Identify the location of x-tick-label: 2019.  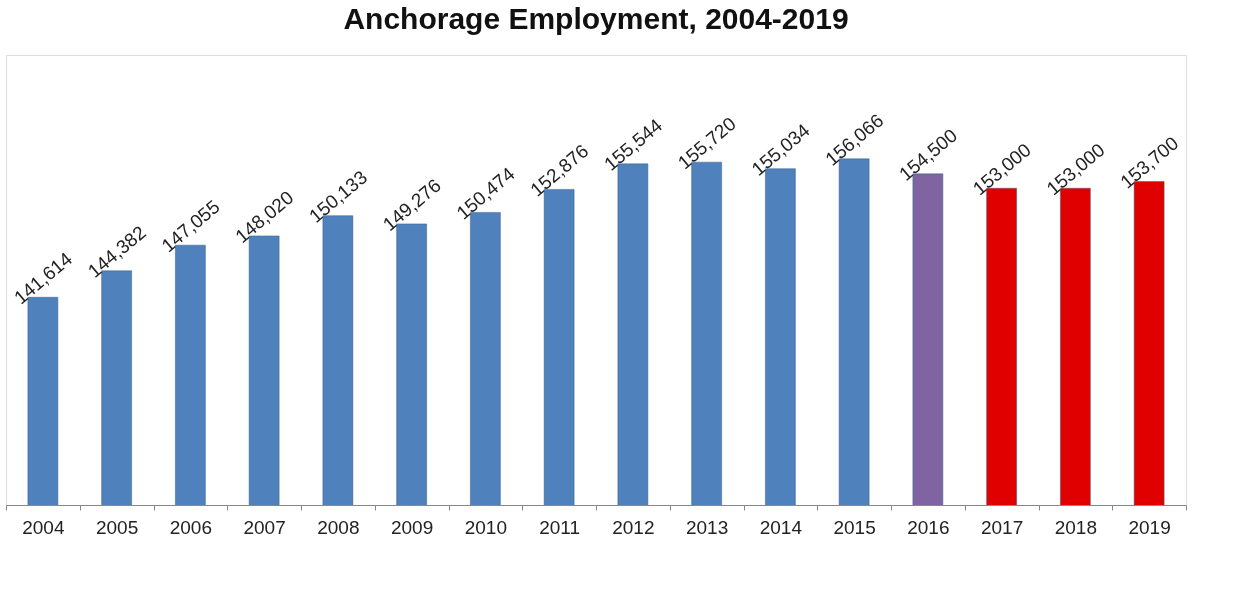
(1149, 527).